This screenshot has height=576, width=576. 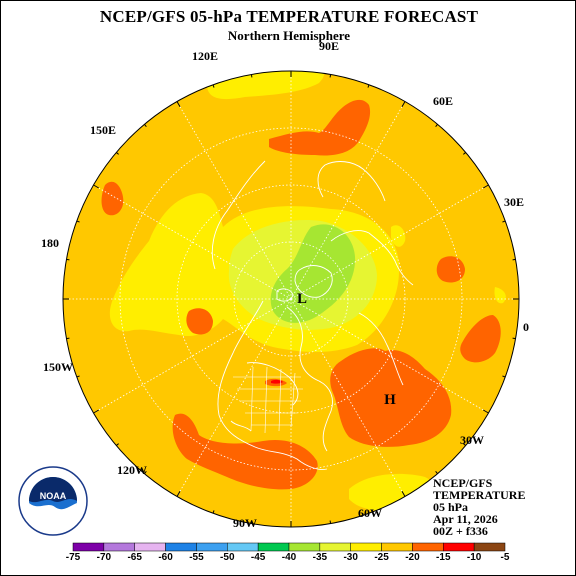 I want to click on info-date: Apr 11, 2026, so click(x=465, y=519).